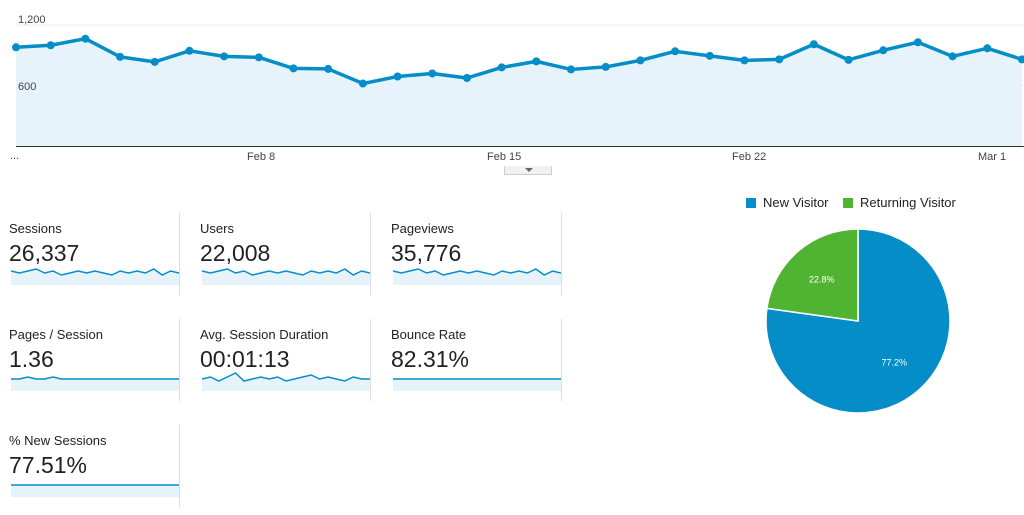  Describe the element at coordinates (217, 228) in the screenshot. I see `metric-label: Users` at that location.